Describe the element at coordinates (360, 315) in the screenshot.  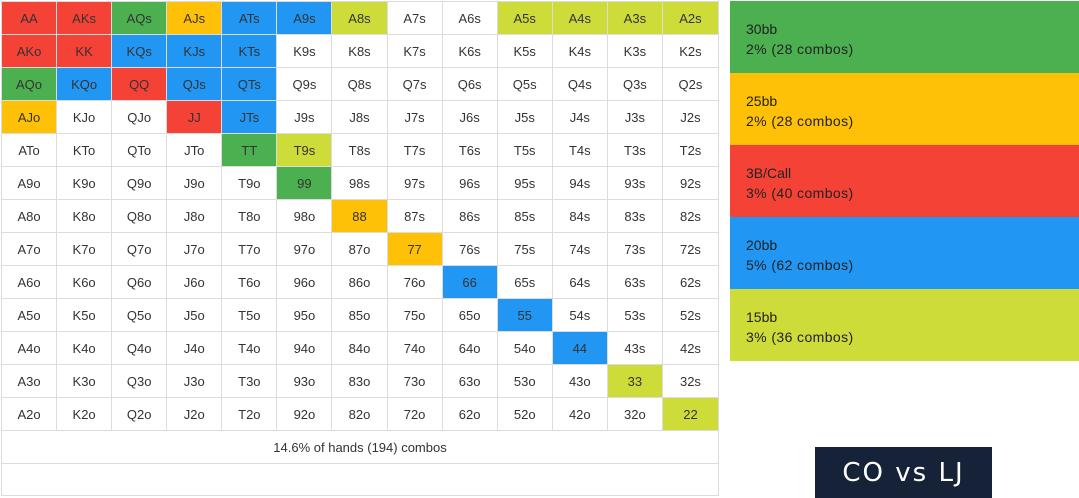
I see `hand-cell-85o: 85o` at that location.